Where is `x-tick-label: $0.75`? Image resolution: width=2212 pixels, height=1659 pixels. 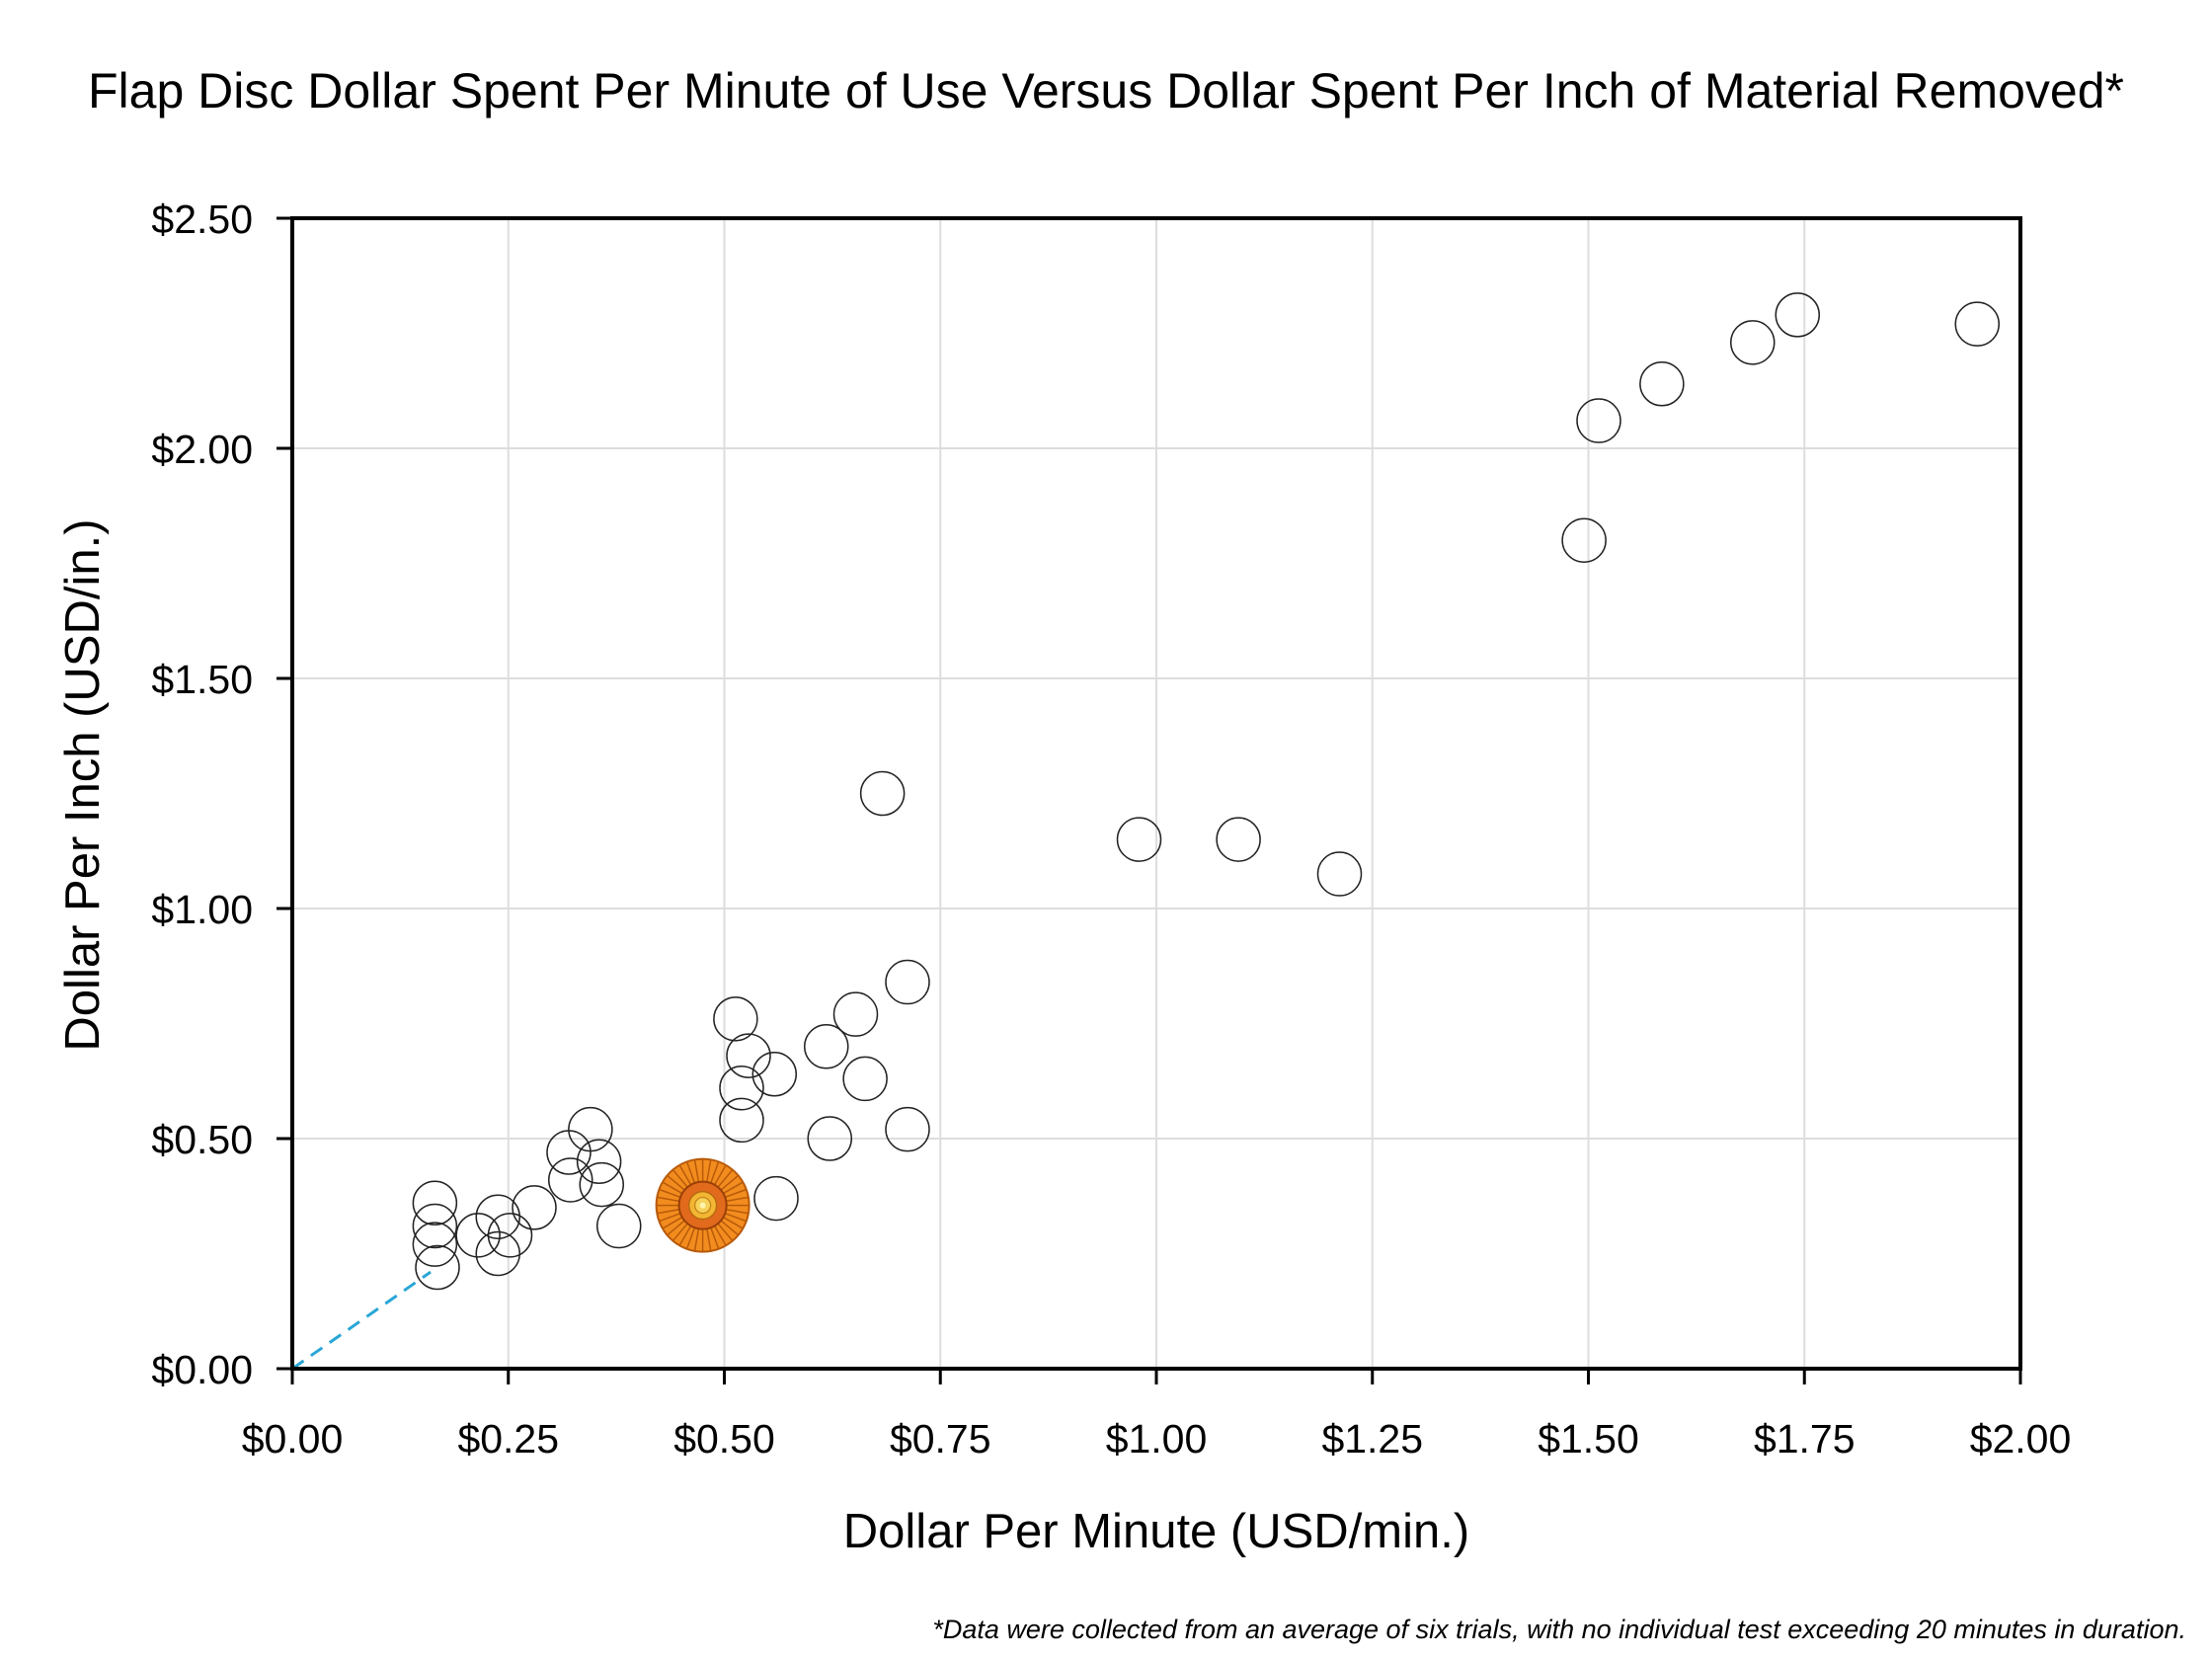
x-tick-label: $0.75 is located at coordinates (941, 1439).